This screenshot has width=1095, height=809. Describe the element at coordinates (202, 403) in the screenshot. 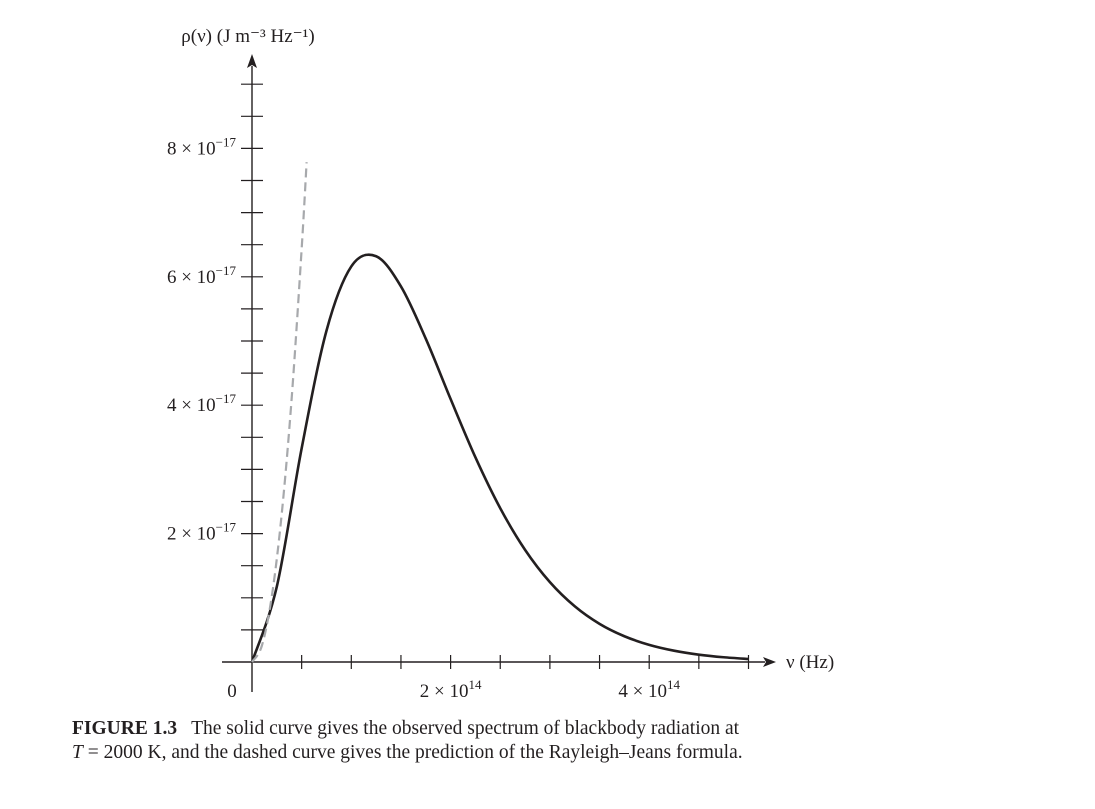

I see `y-tick-label: 4 × 10⁻¹⁷` at that location.